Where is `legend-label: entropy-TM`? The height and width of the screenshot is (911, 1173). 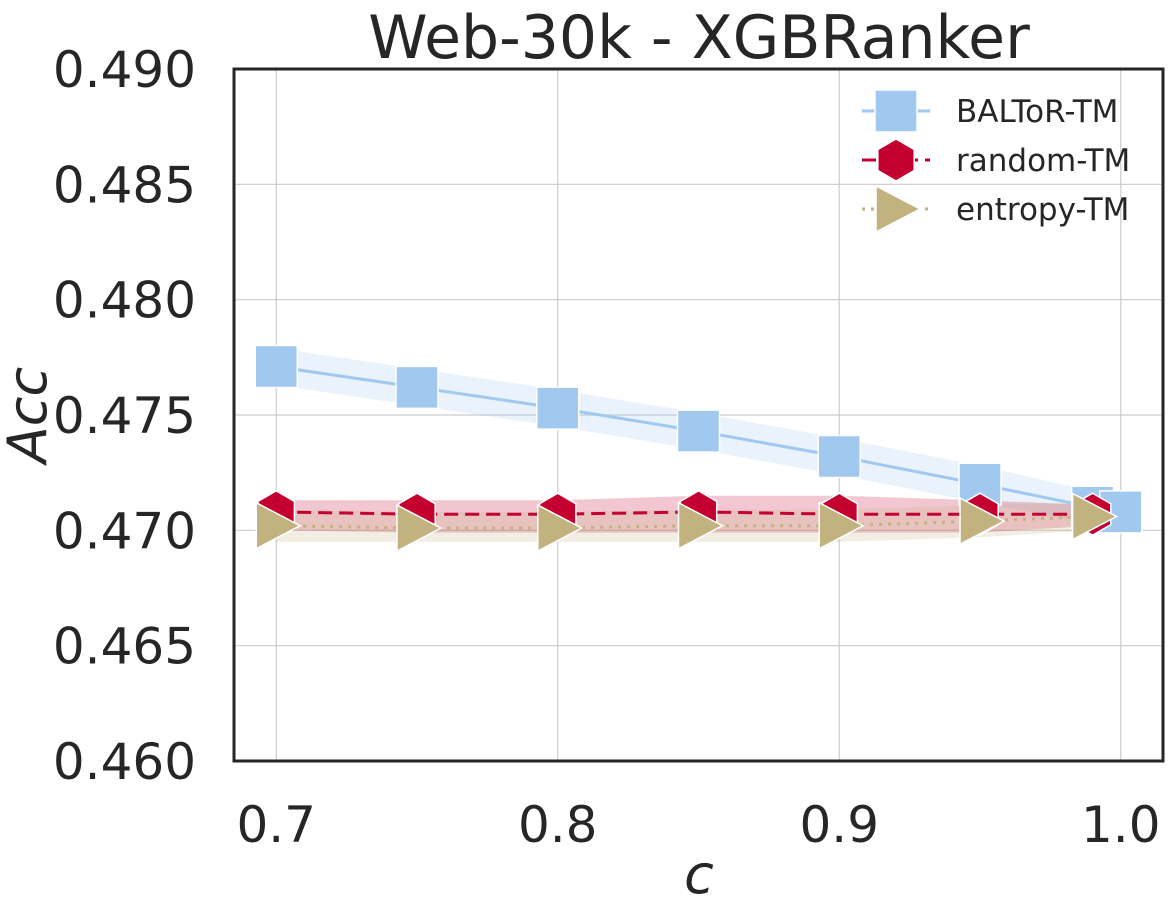 legend-label: entropy-TM is located at coordinates (1042, 210).